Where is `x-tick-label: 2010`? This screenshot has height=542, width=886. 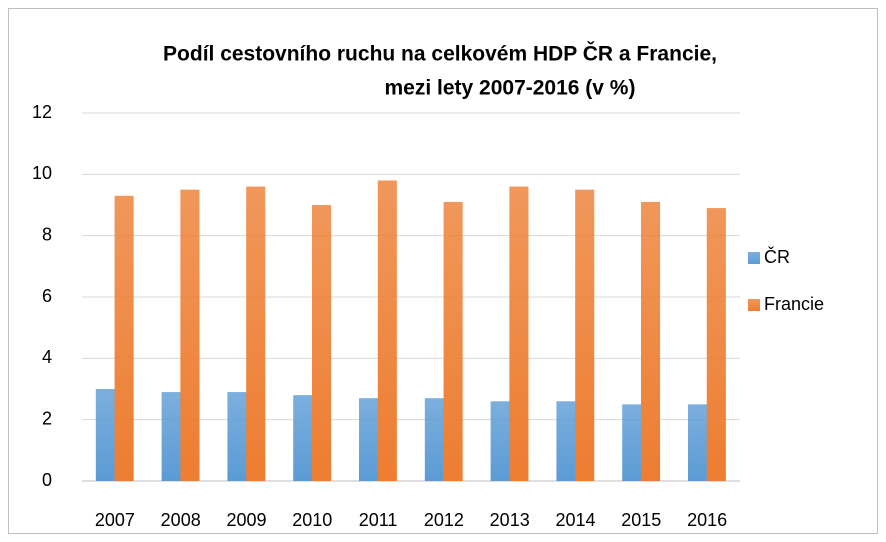
x-tick-label: 2010 is located at coordinates (312, 520).